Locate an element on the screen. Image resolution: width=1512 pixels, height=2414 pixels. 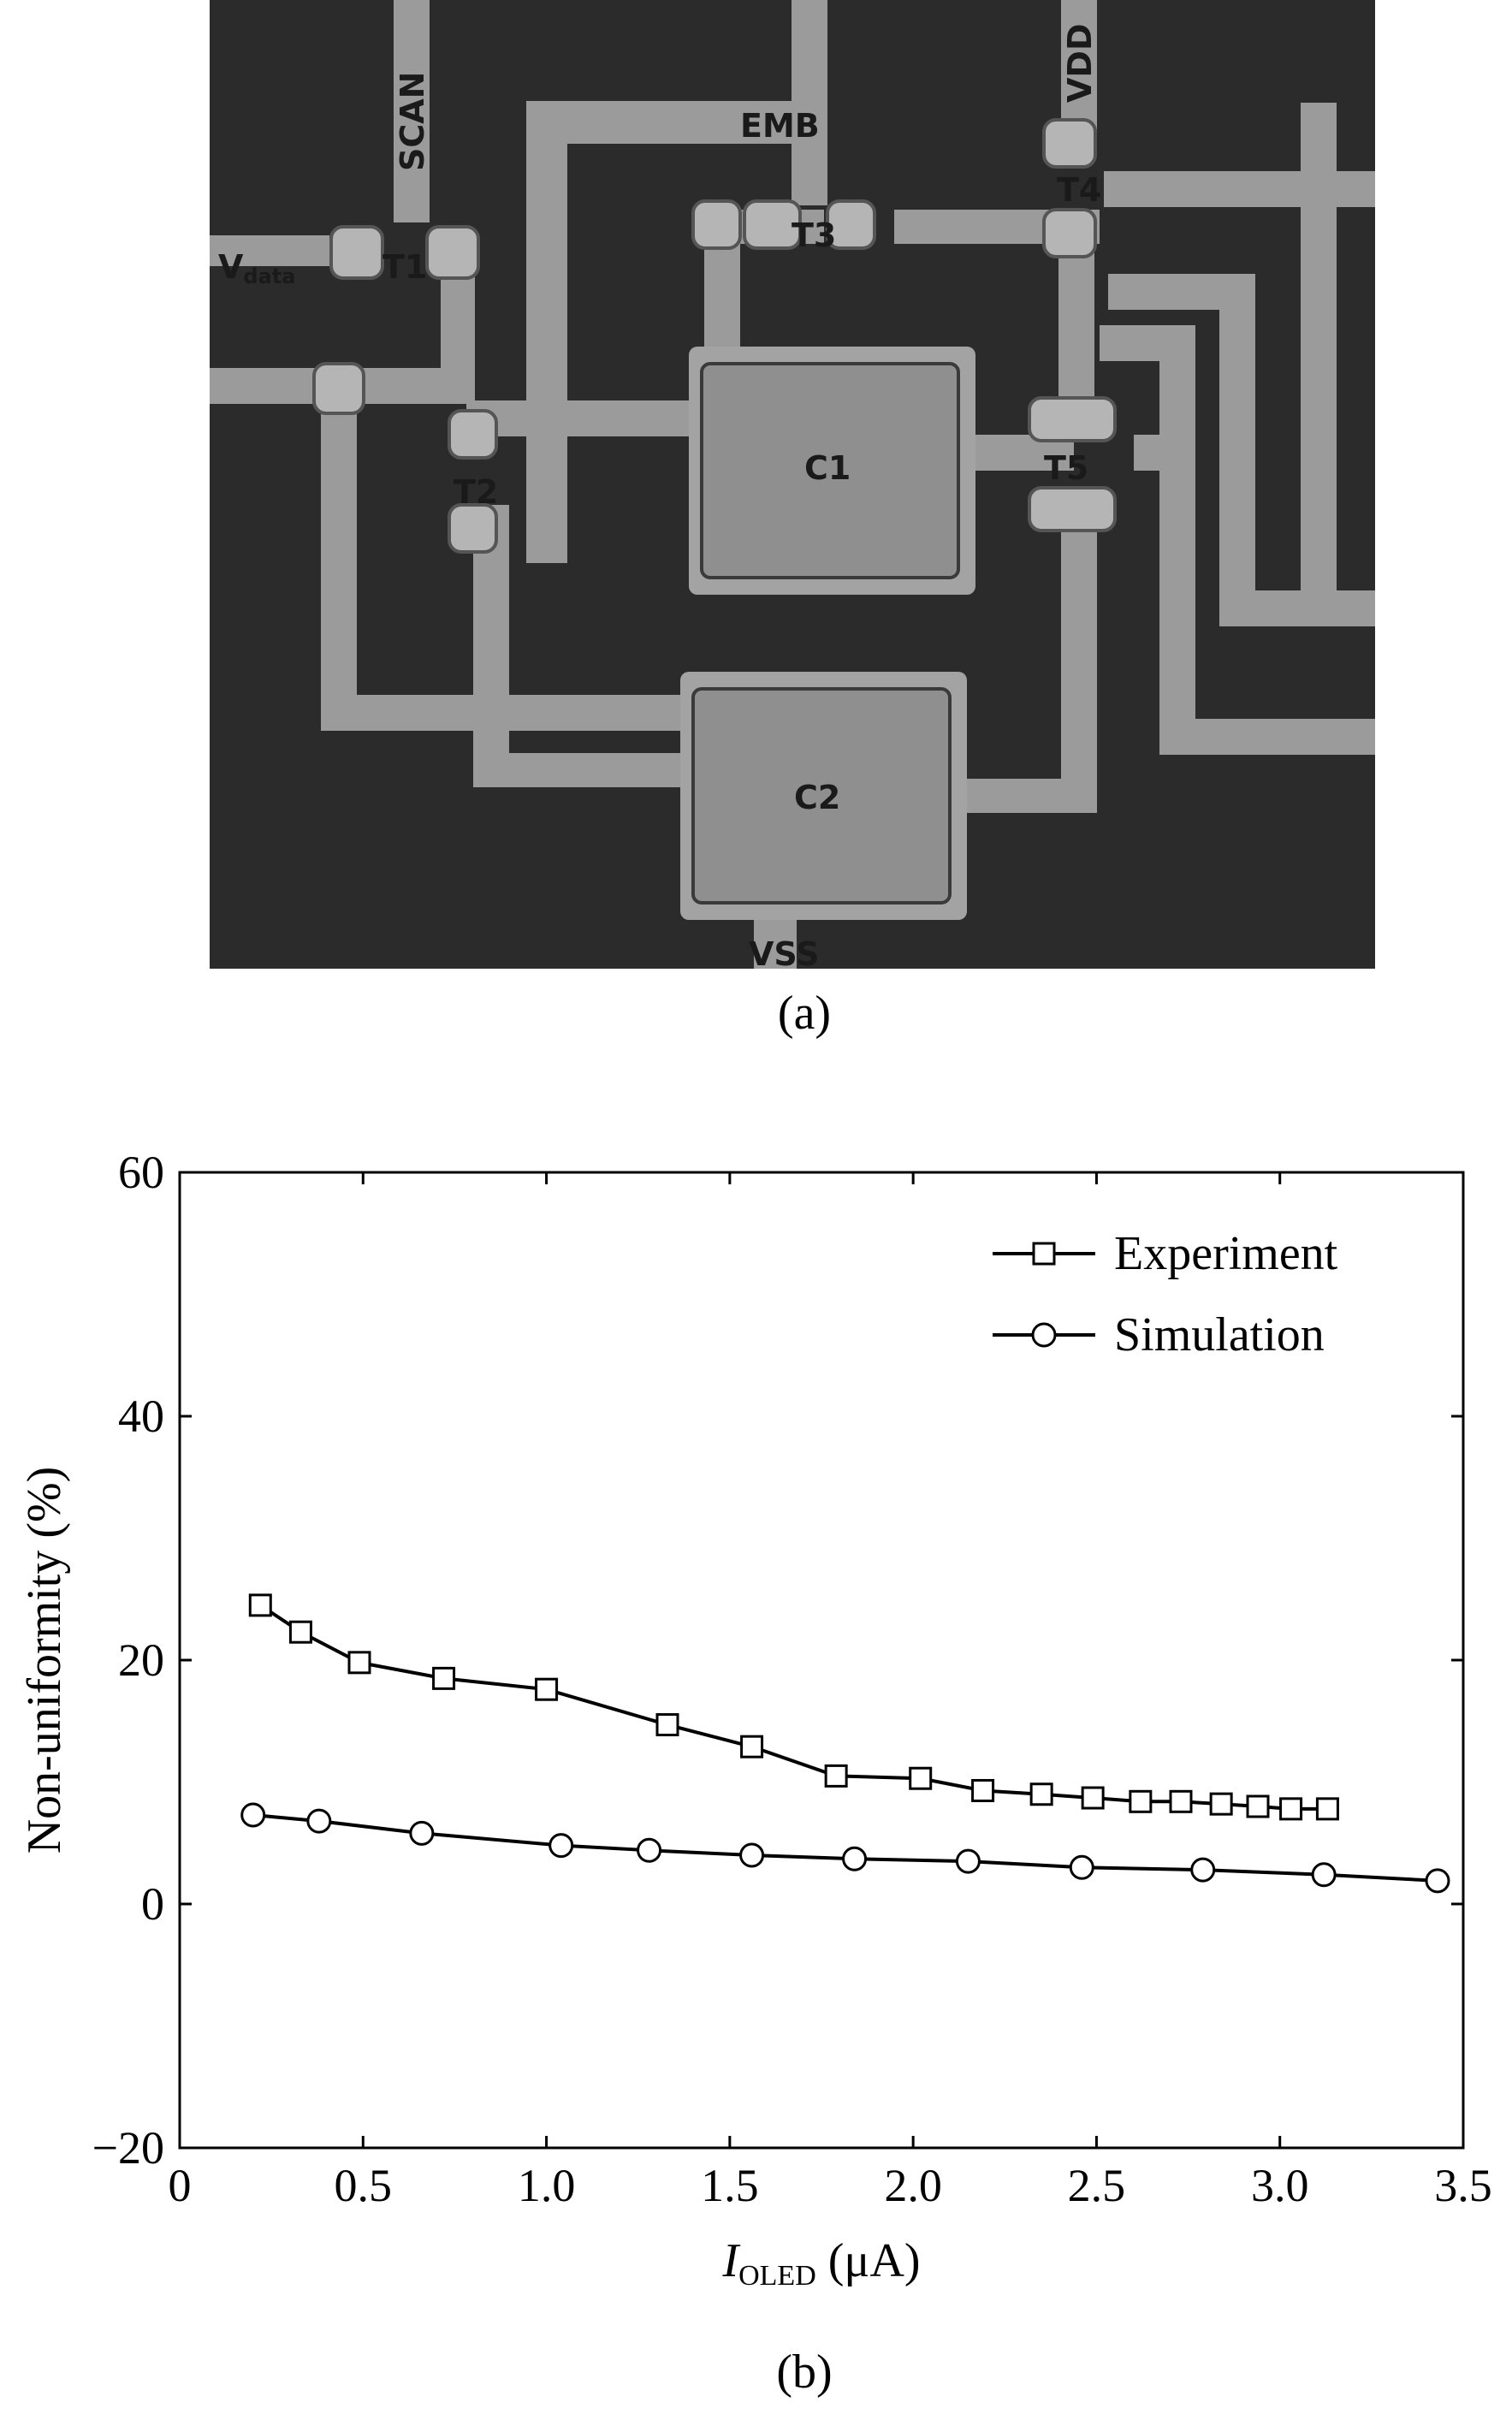
y-tick-label: 0 is located at coordinates (152, 1904).